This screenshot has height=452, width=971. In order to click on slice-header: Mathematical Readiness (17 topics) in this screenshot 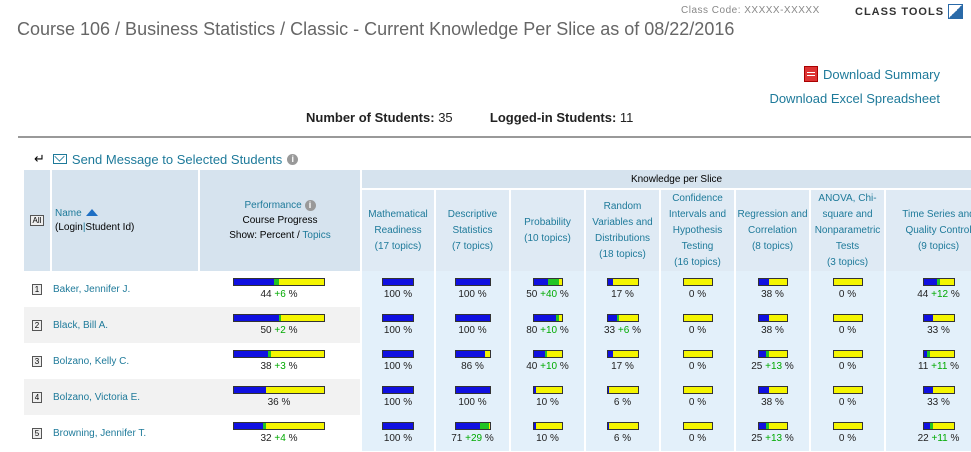, I will do `click(397, 229)`.